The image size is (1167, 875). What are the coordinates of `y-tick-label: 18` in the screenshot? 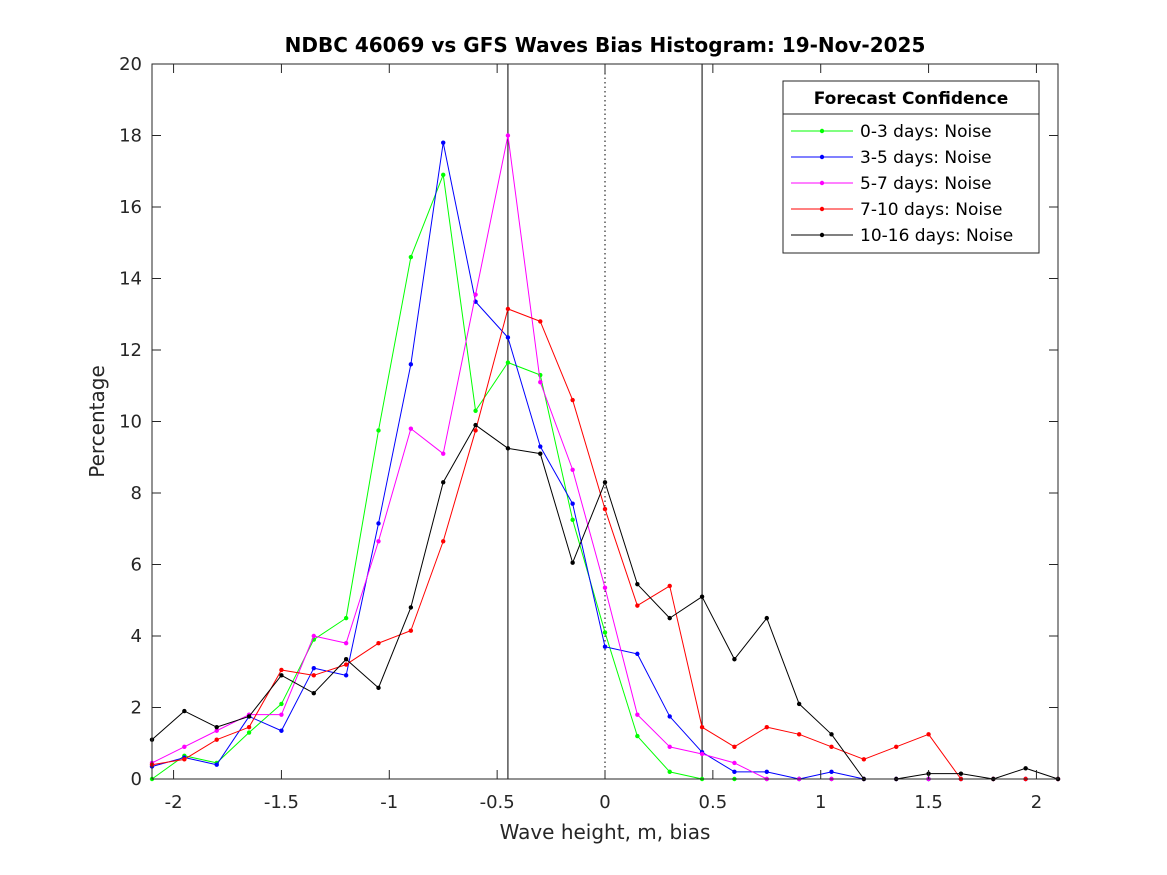 It's located at (130, 136).